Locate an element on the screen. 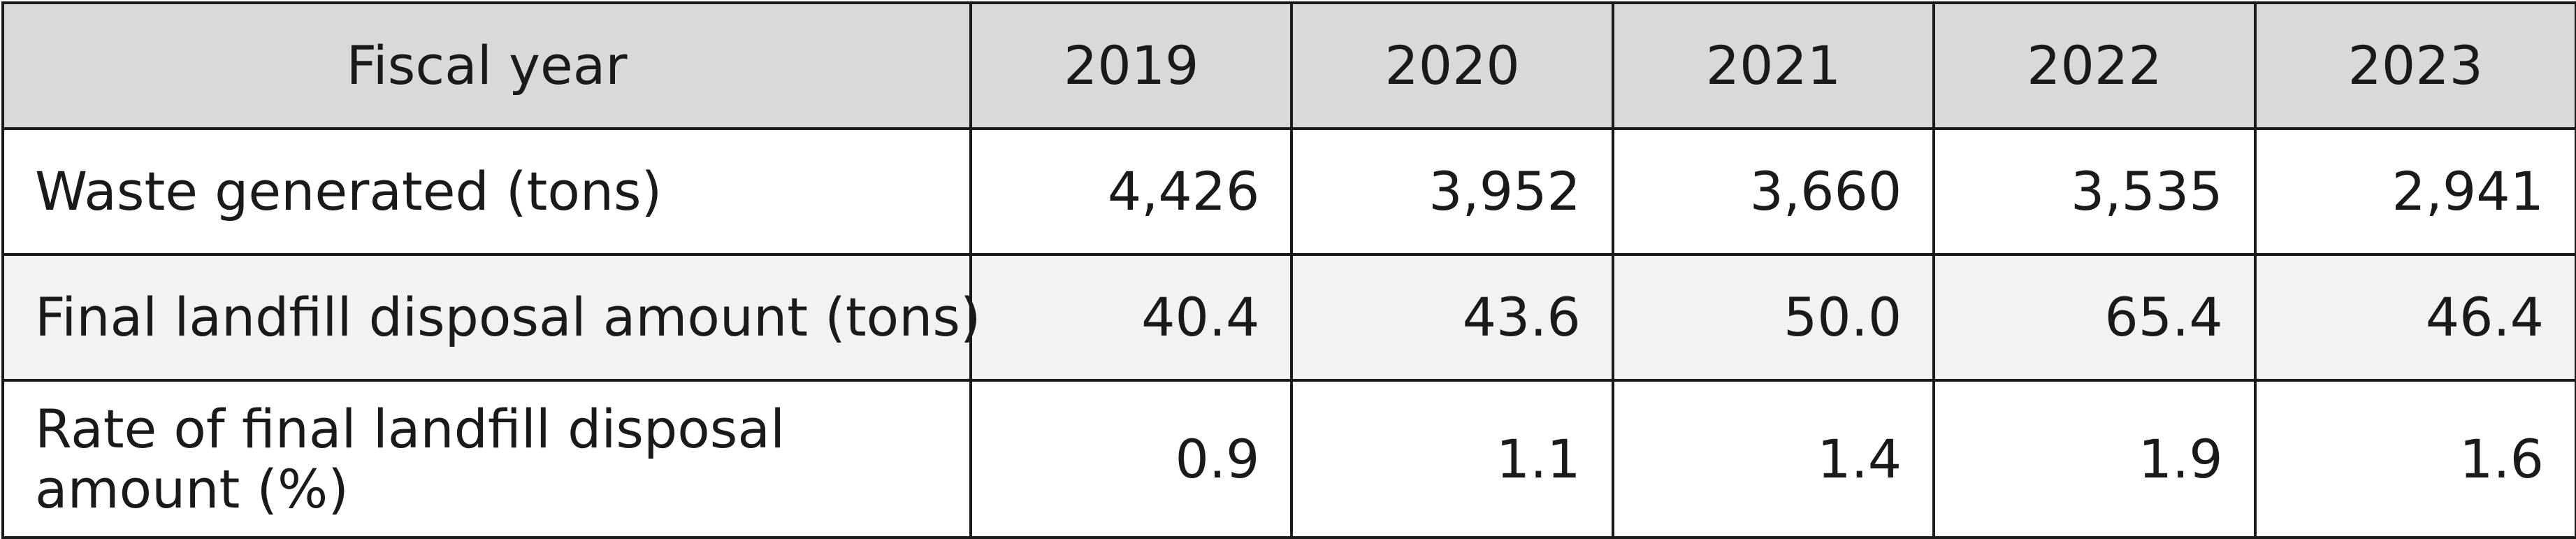 This screenshot has height=539, width=2576. header-year-2019: 2019 is located at coordinates (1131, 65).